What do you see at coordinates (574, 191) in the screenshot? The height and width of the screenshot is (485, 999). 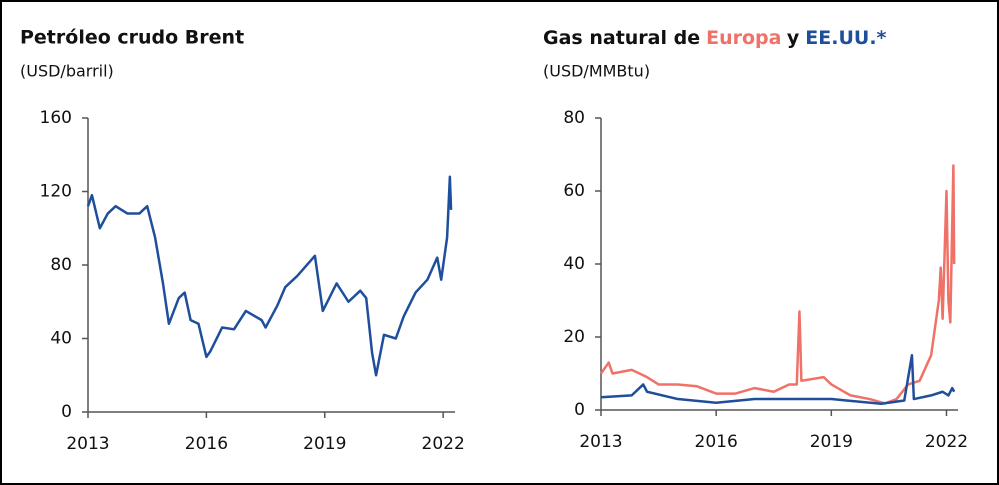 I see `y-tick-label: 60` at bounding box center [574, 191].